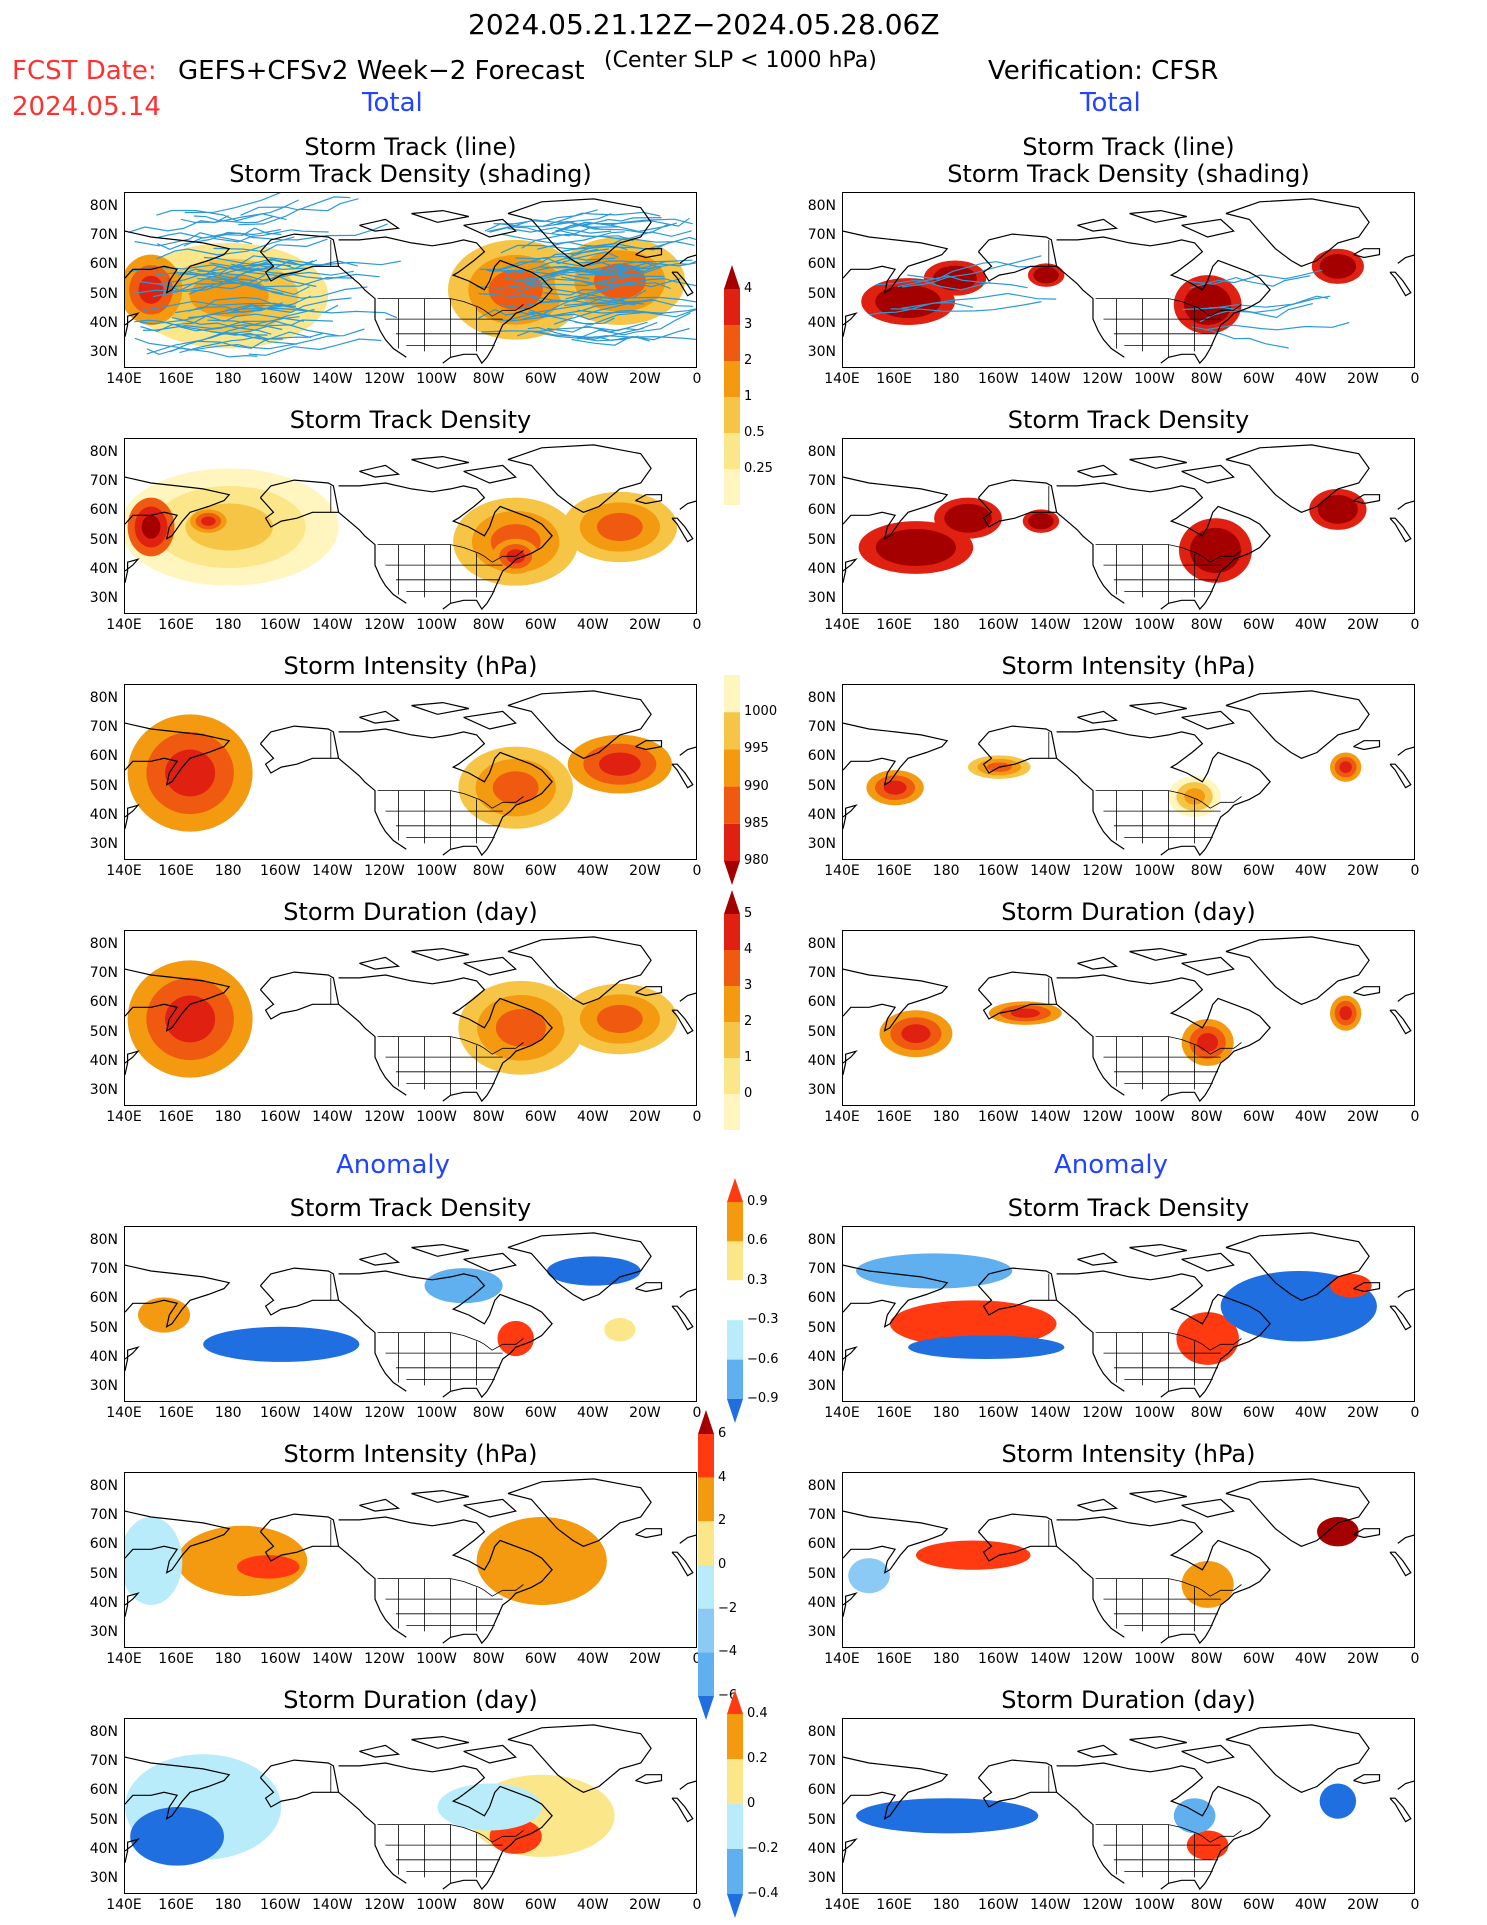 The image size is (1487, 1925). I want to click on panel-subtitle: Storm Track Density (shading), so click(1128, 174).